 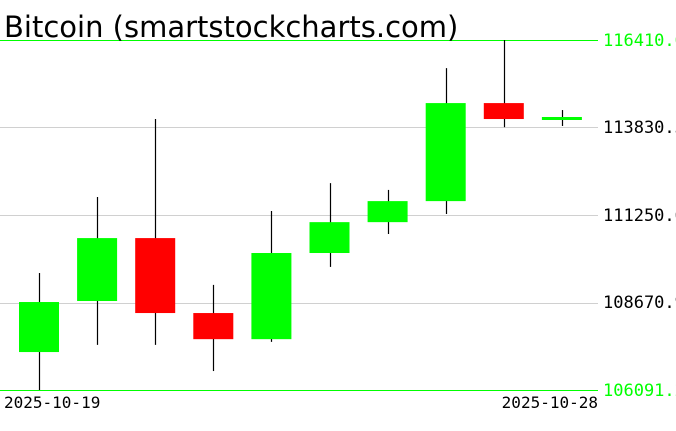 What do you see at coordinates (52, 402) in the screenshot?
I see `x-tick-label-start: 2025-10-19` at bounding box center [52, 402].